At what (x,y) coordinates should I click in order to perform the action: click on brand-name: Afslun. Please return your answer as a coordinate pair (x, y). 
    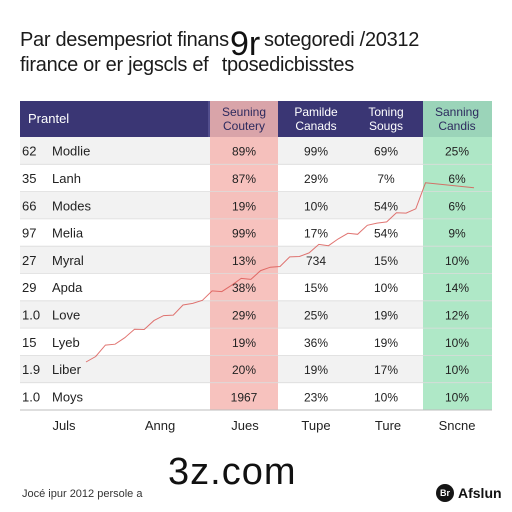
    Looking at the image, I should click on (480, 493).